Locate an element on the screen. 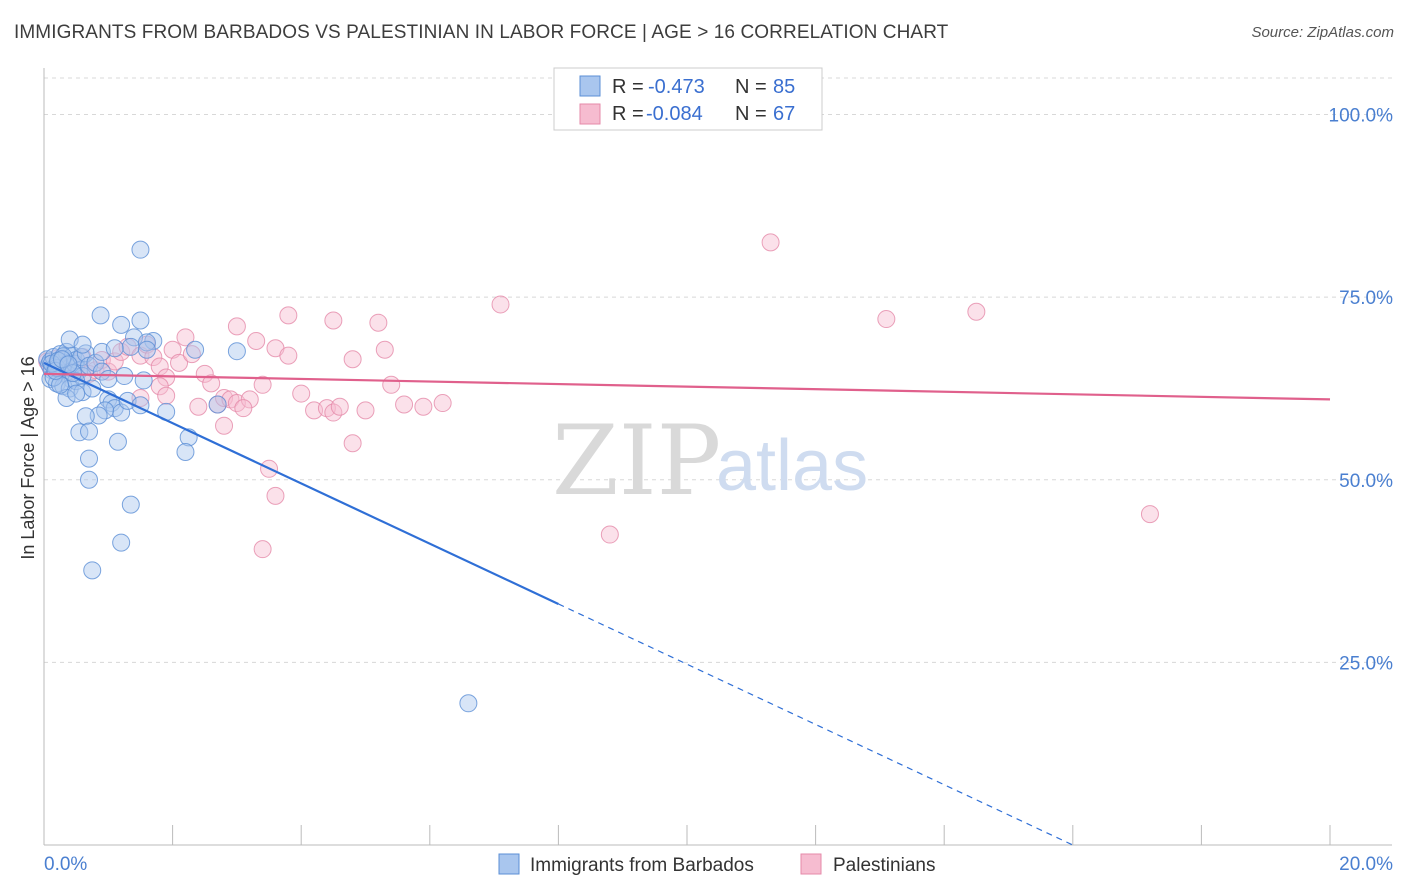 The height and width of the screenshot is (892, 1406). watermark-zip: ZIP is located at coordinates (636, 461).